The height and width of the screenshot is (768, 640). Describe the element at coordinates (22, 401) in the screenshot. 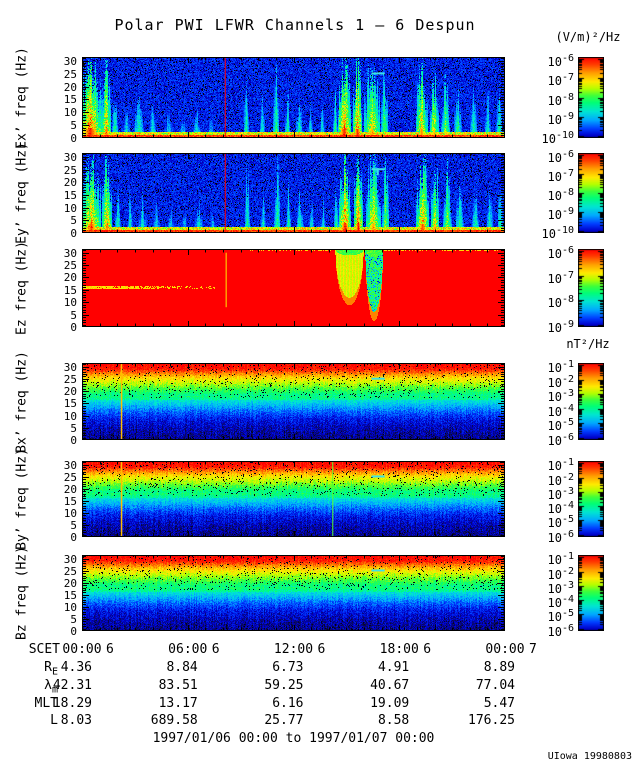

I see `y-axis-label-bx: Bx’ freq (Hz)` at that location.